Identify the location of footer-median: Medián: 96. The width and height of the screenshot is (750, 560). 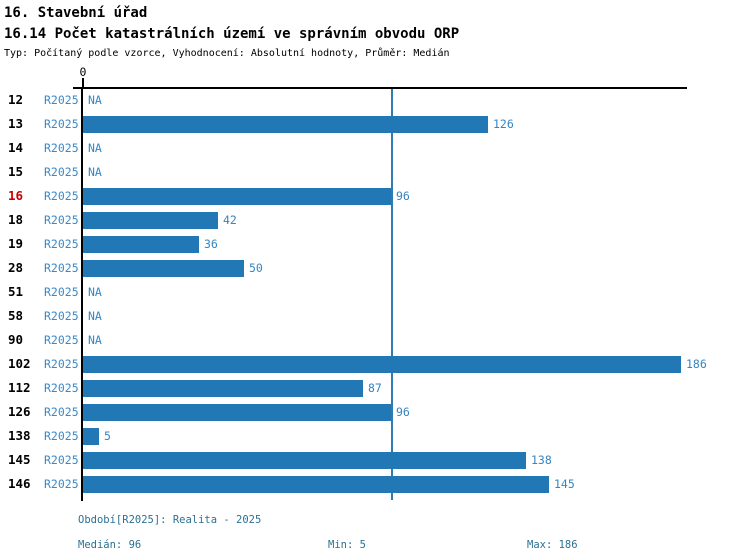
(110, 545).